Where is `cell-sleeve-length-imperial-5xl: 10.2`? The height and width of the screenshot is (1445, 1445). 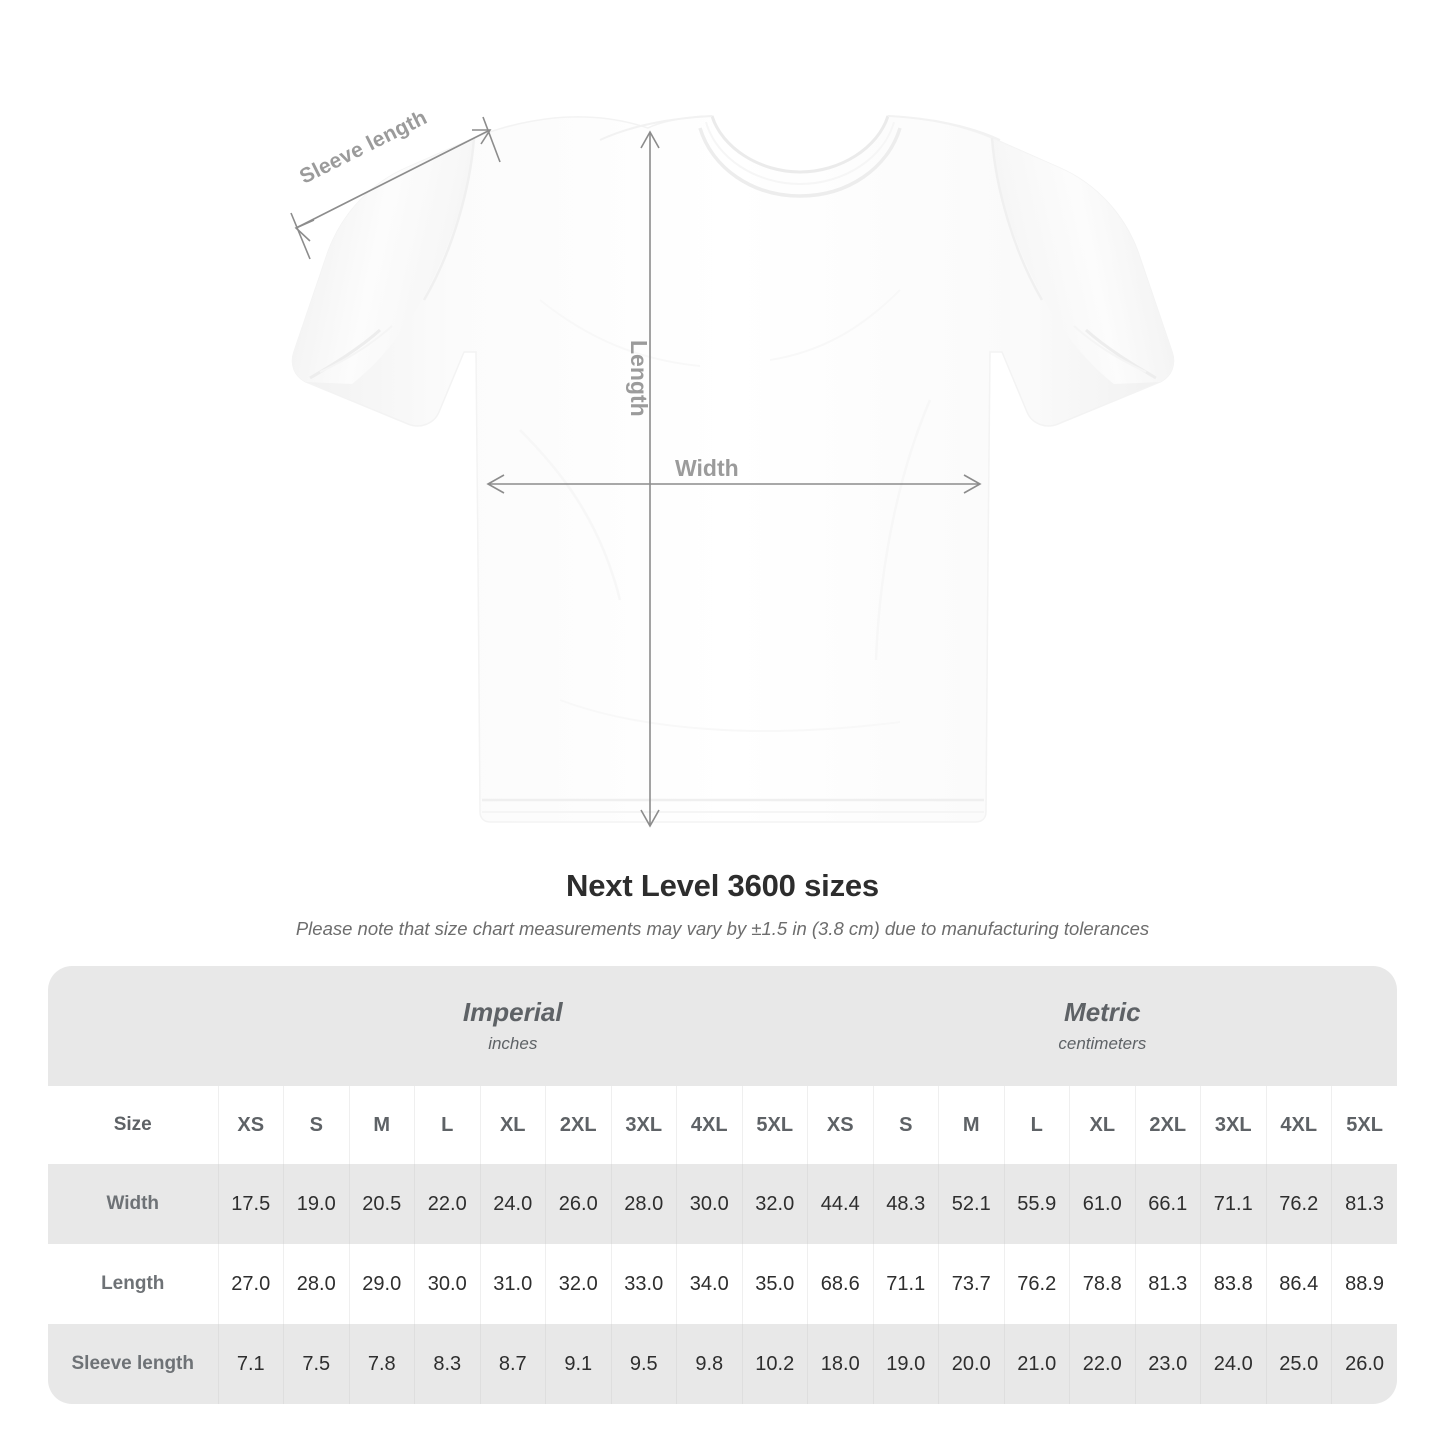 cell-sleeve-length-imperial-5xl: 10.2 is located at coordinates (774, 1364).